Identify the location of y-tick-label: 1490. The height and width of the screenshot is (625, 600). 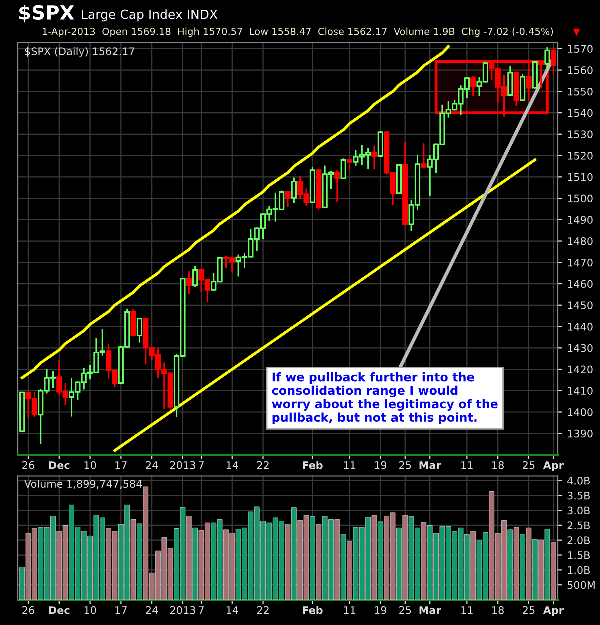
(580, 220).